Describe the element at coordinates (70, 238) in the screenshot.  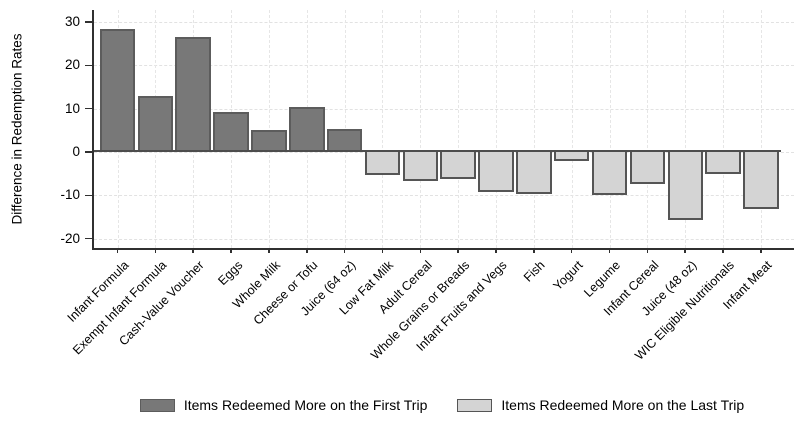
I see `y-tick-label: -20` at that location.